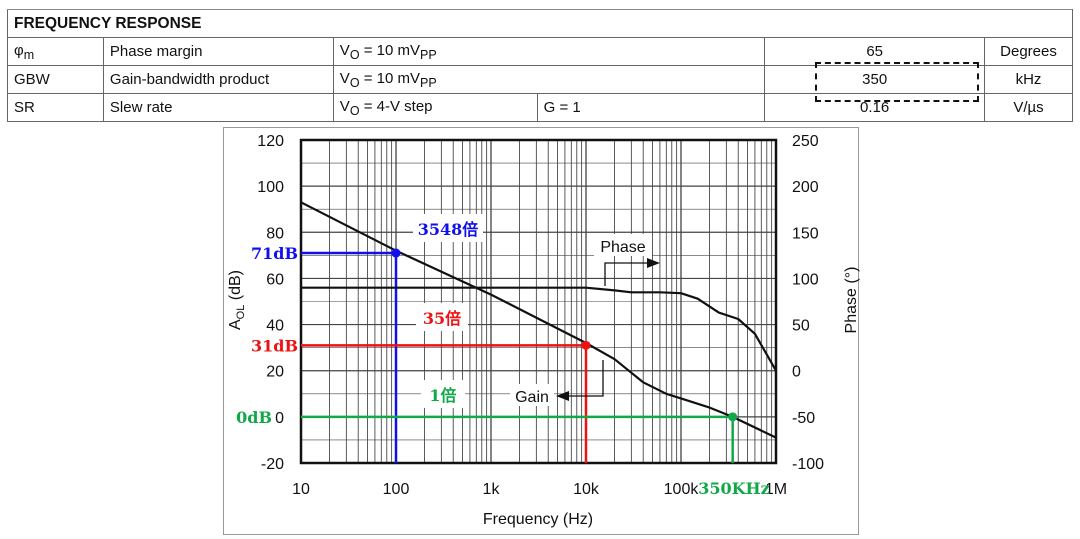 This screenshot has height=539, width=1080. I want to click on gain-label-bg, so click(532, 395).